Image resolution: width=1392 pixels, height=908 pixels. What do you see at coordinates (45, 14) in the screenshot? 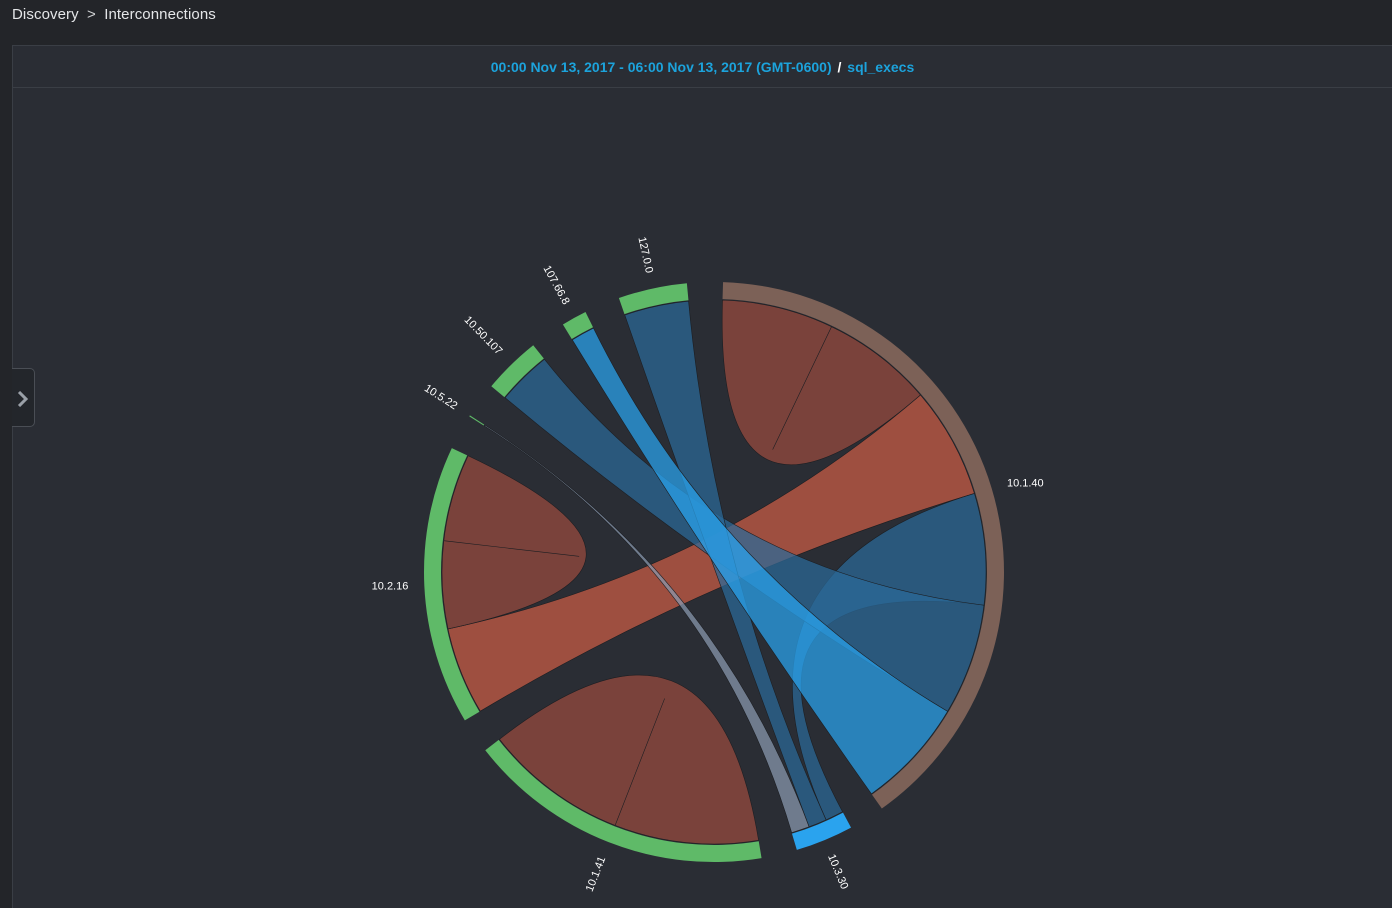
I see `breadcrumb-discovery-link: Discovery` at bounding box center [45, 14].